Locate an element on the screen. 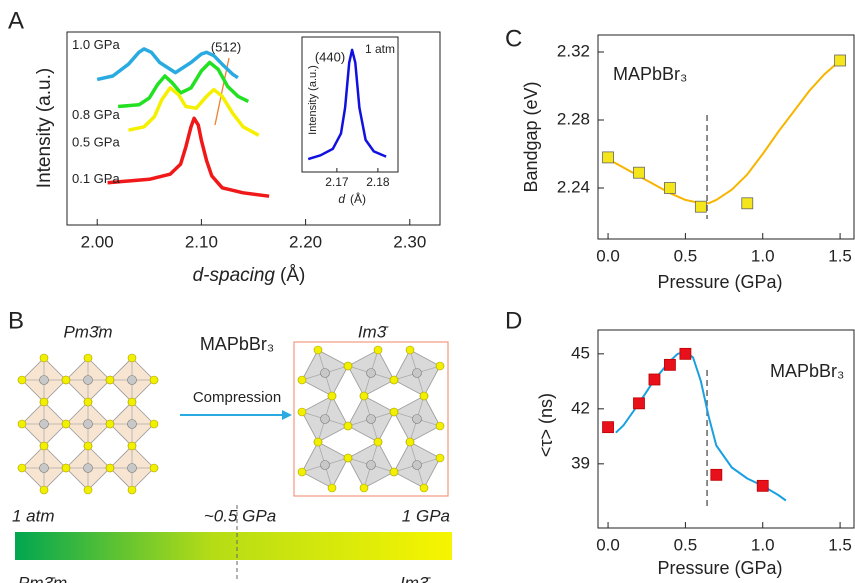 The width and height of the screenshot is (855, 583). x-tick-label: 0.5 is located at coordinates (686, 255).